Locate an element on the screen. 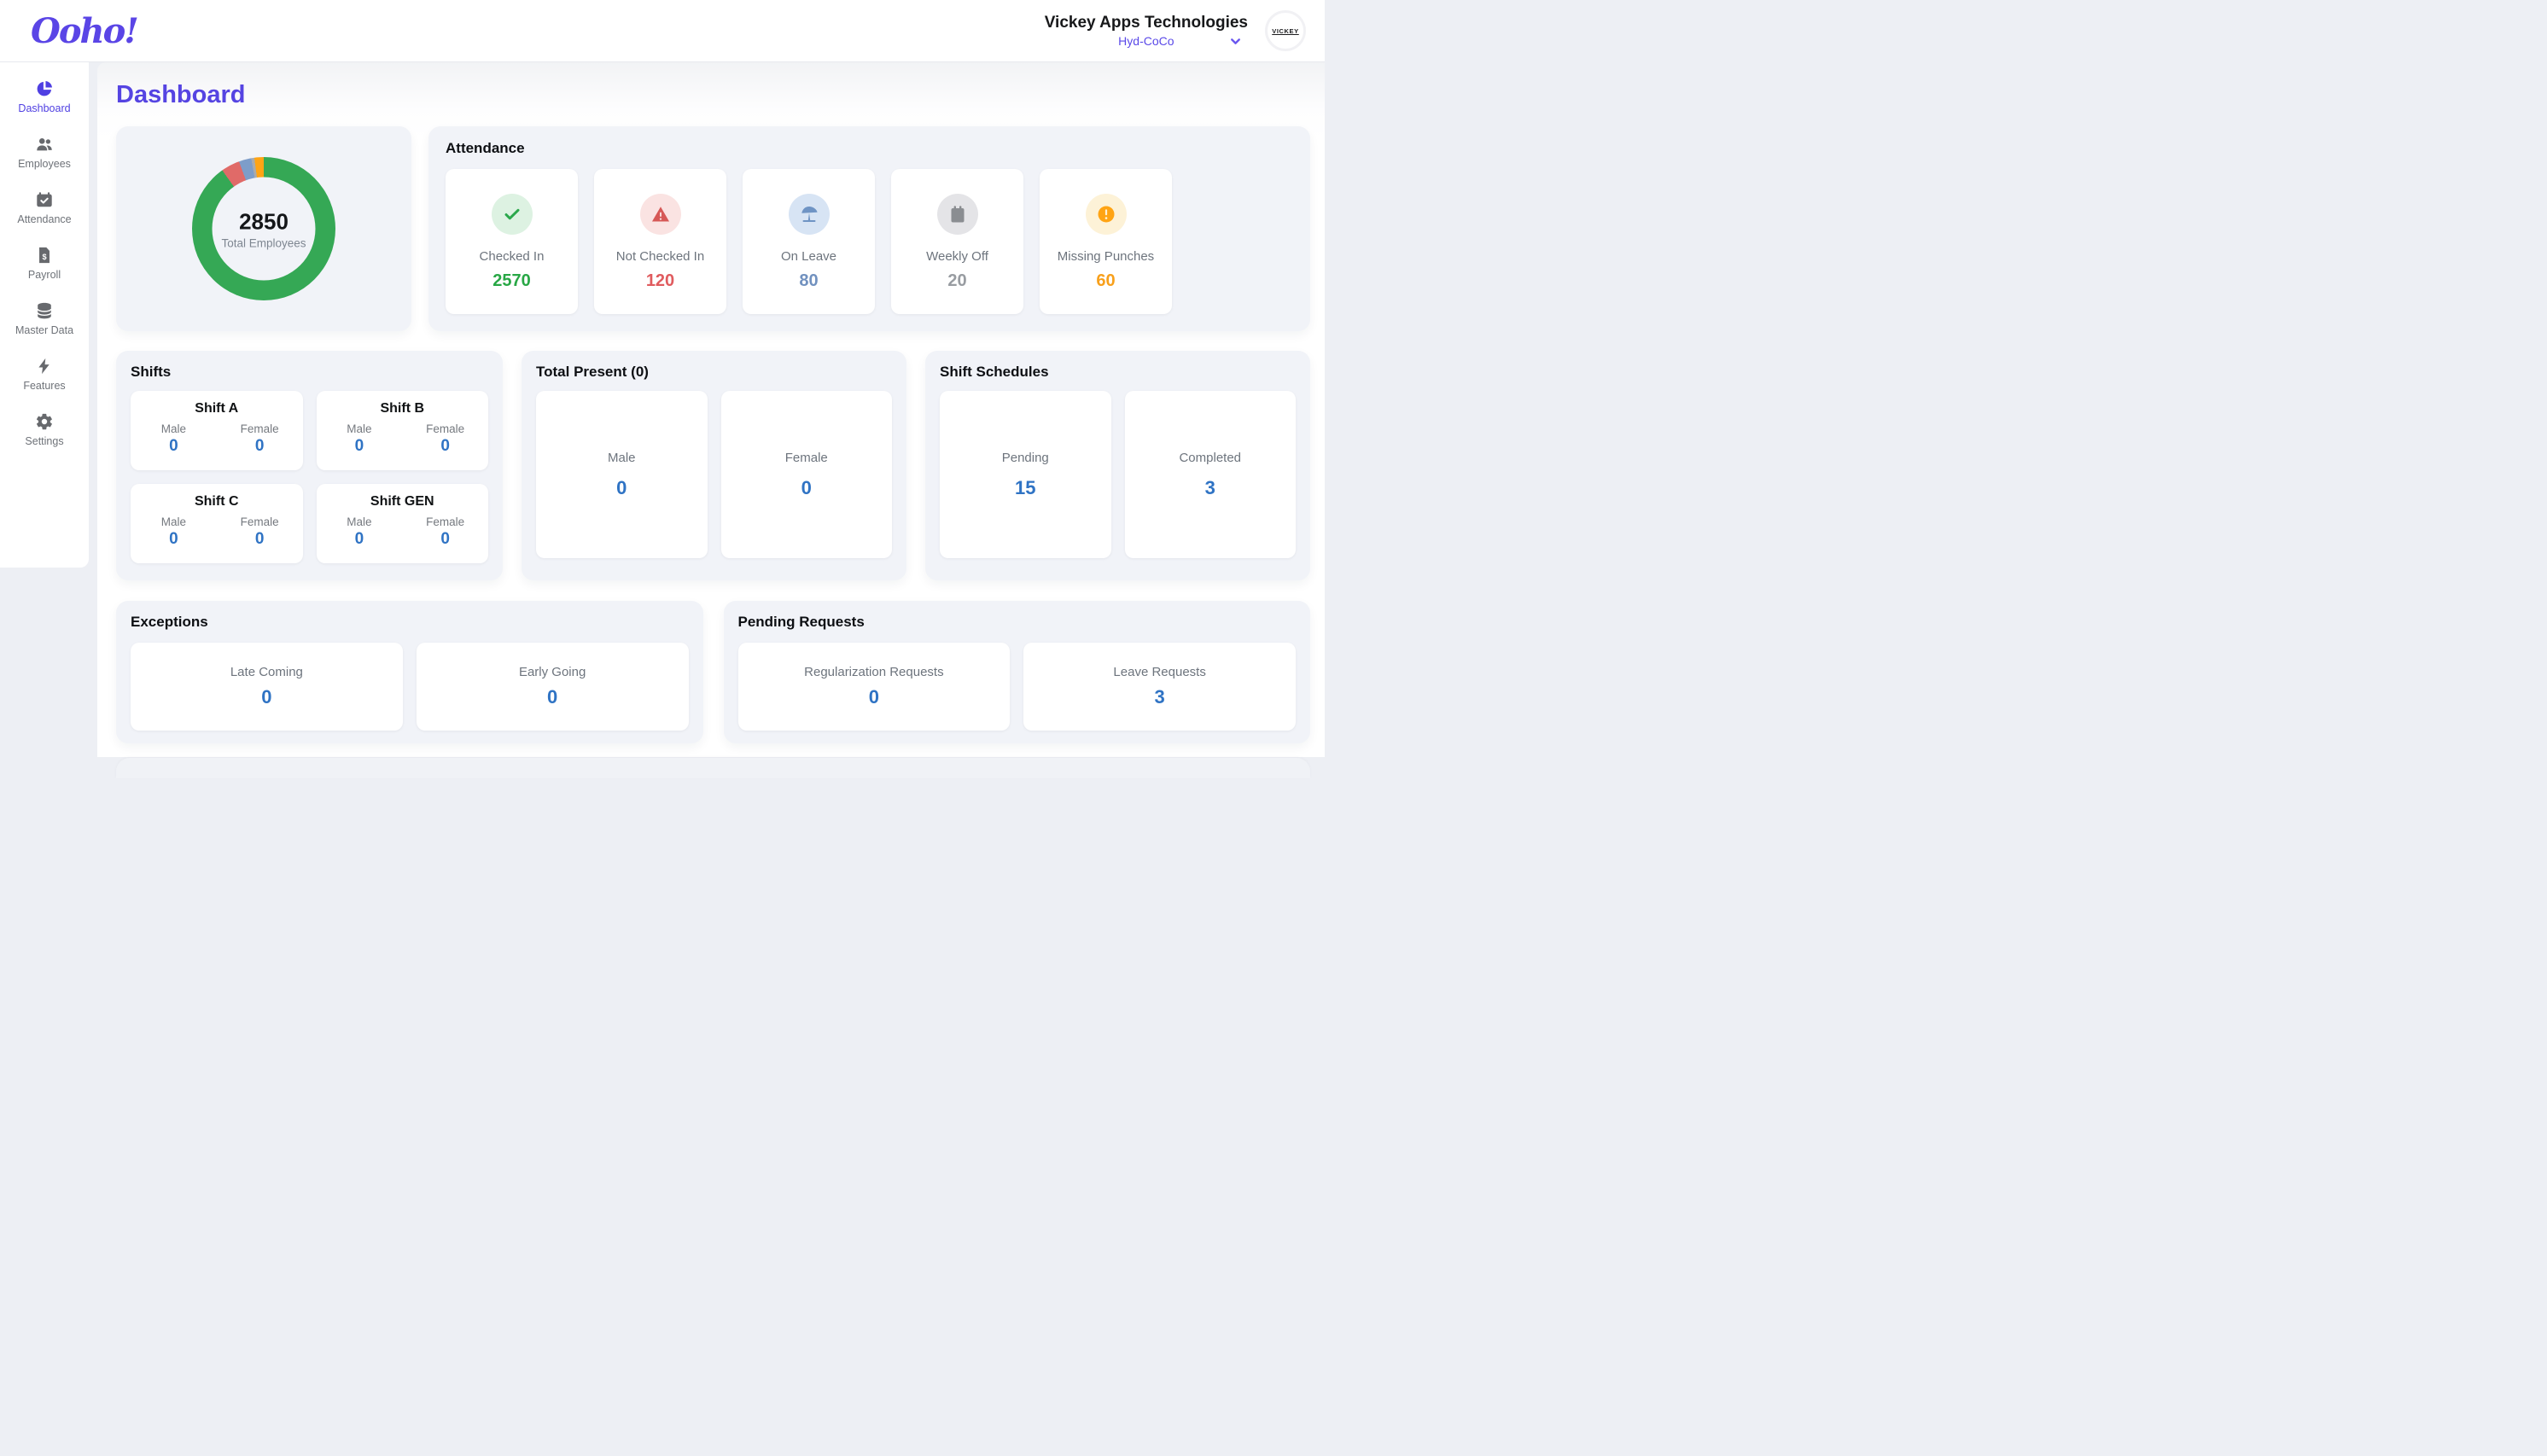  stat-label: Completed is located at coordinates (1210, 457).